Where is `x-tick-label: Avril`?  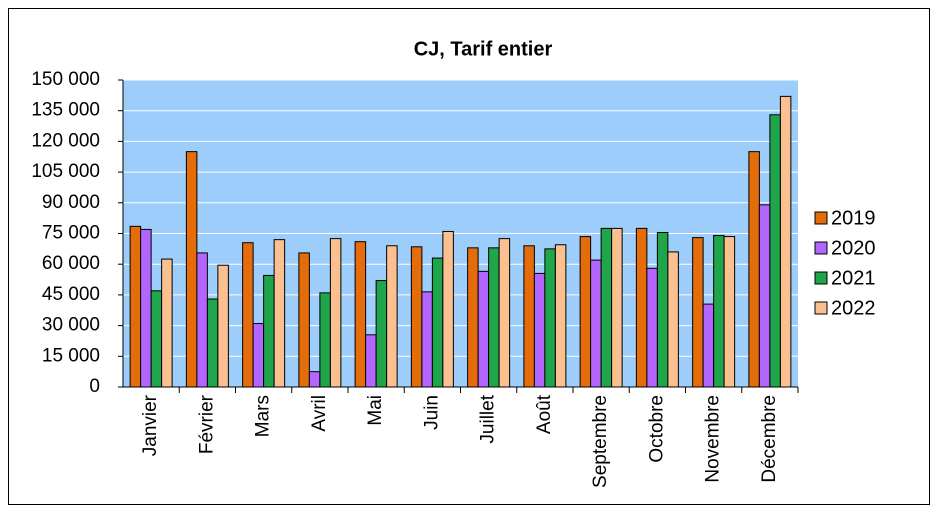 x-tick-label: Avril is located at coordinates (319, 413).